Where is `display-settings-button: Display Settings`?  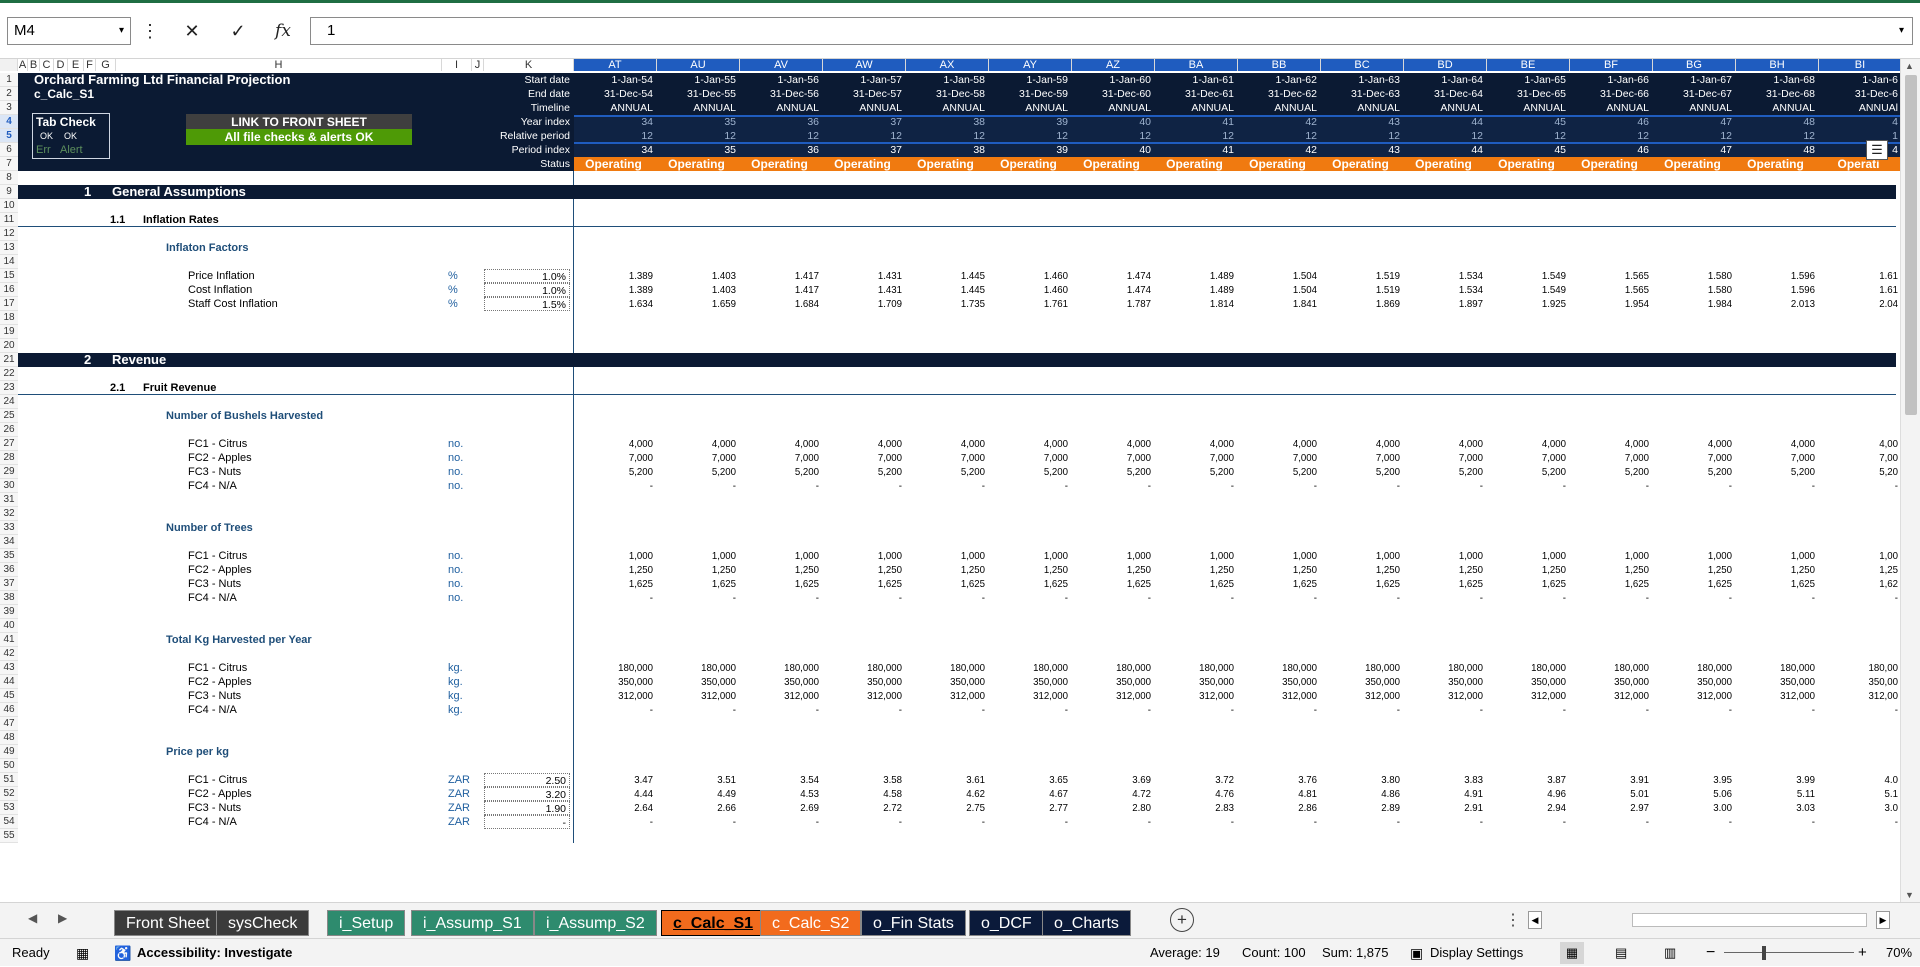 display-settings-button: Display Settings is located at coordinates (1477, 952).